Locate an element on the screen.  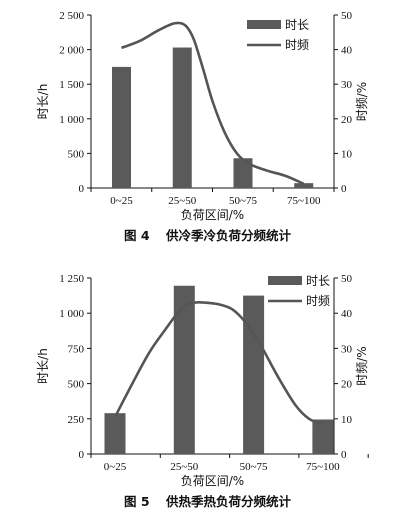
chart-5-right-tick-label: 0 is located at coordinates (344, 455).